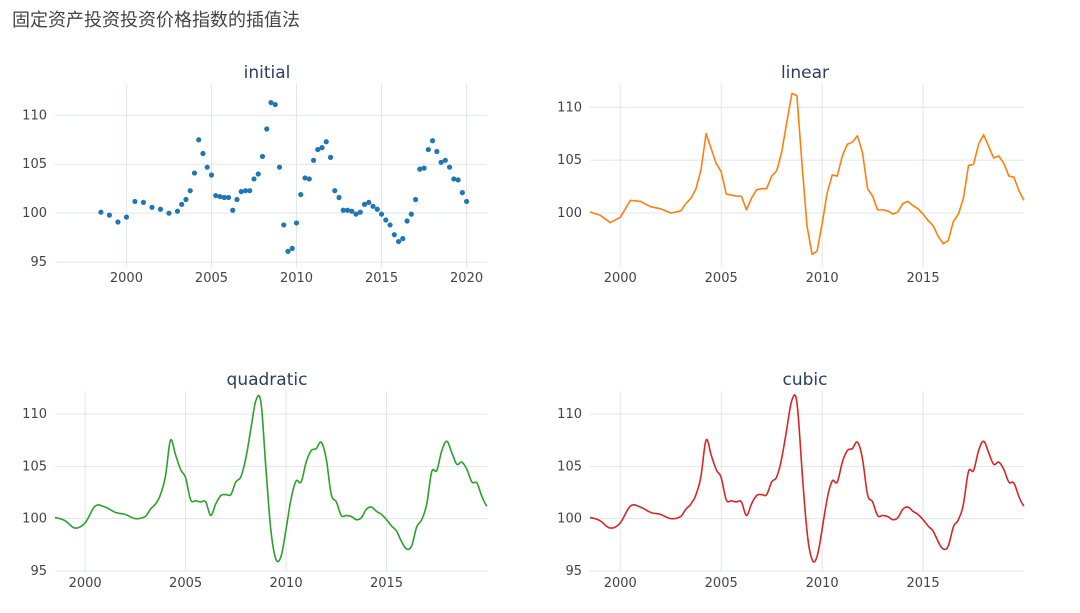 The height and width of the screenshot is (613, 1080). I want to click on series-line-quadratic, so click(271, 478).